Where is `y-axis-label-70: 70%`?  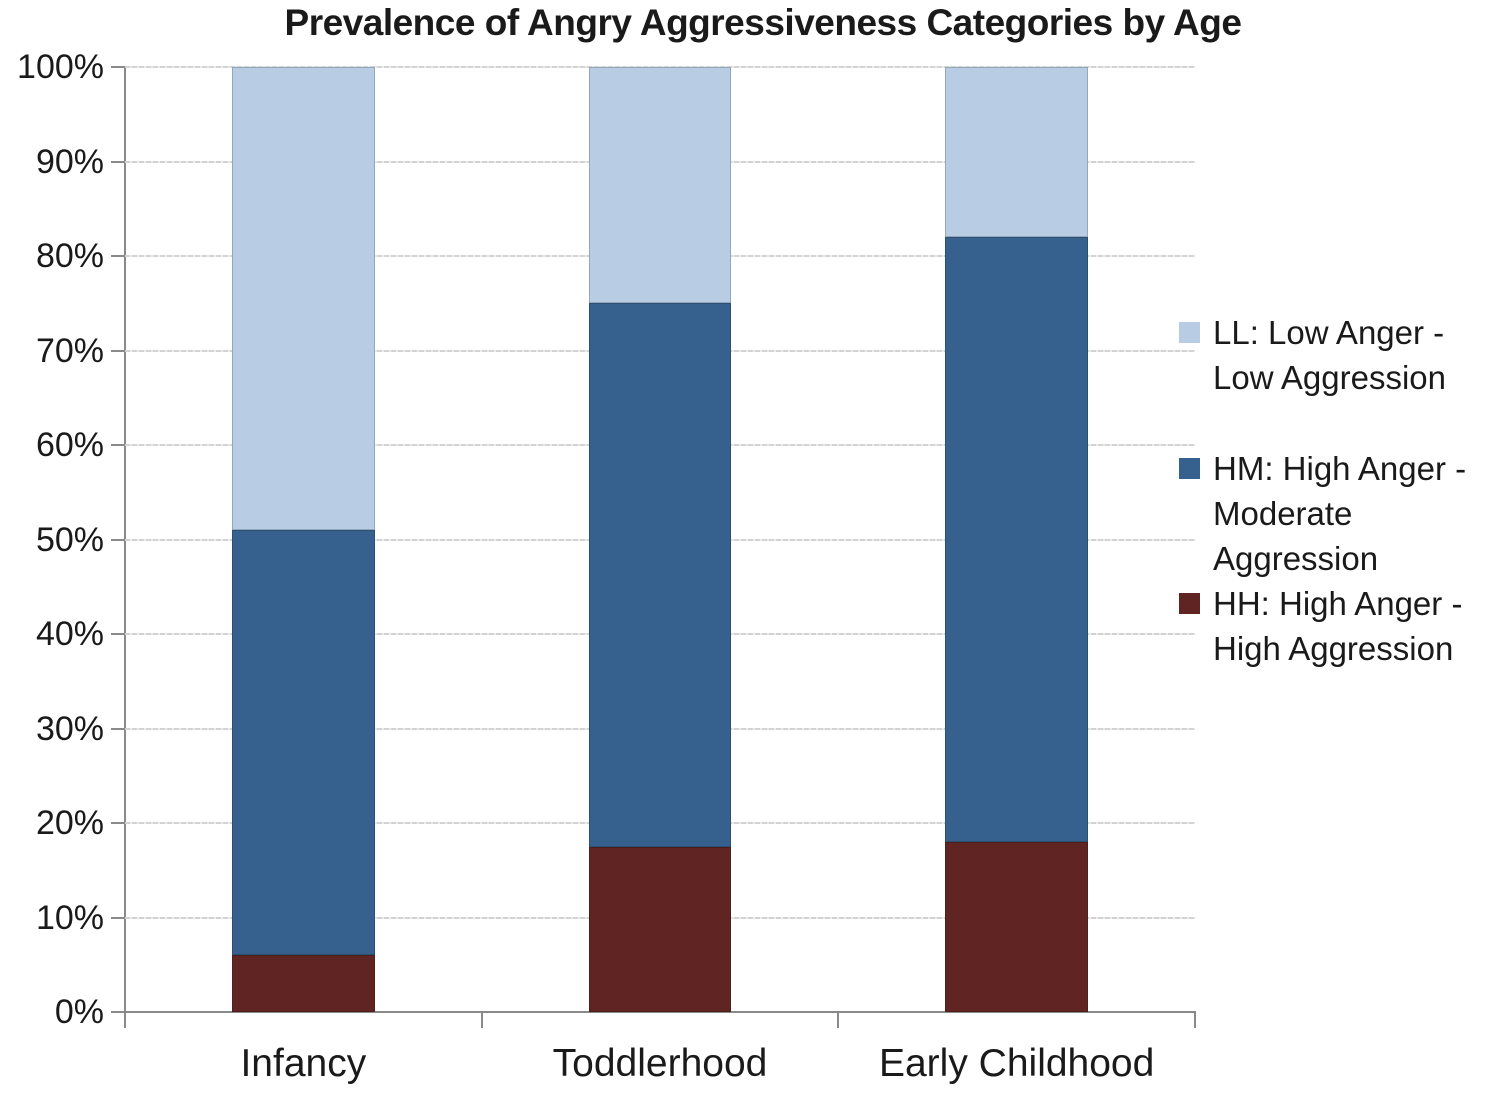
y-axis-label-70: 70% is located at coordinates (69, 350).